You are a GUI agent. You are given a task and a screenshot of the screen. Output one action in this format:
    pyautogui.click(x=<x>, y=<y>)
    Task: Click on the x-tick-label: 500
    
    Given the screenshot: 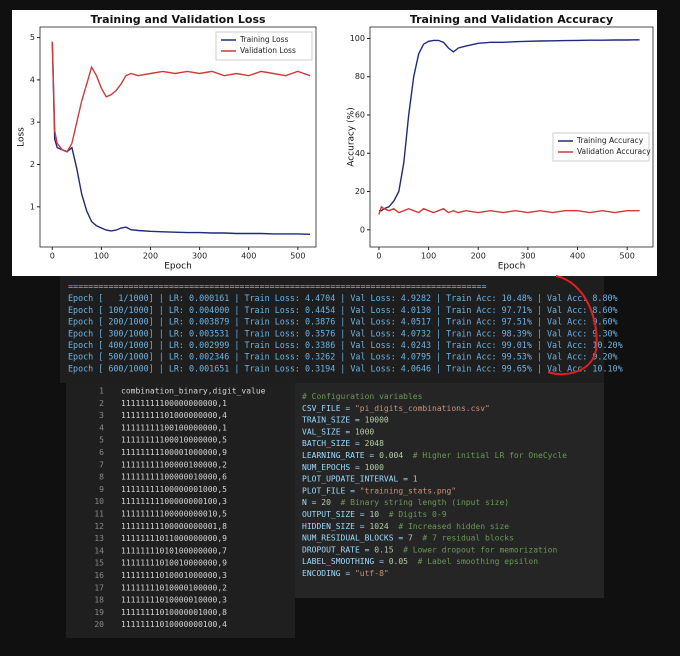 What is the action you would take?
    pyautogui.click(x=627, y=256)
    